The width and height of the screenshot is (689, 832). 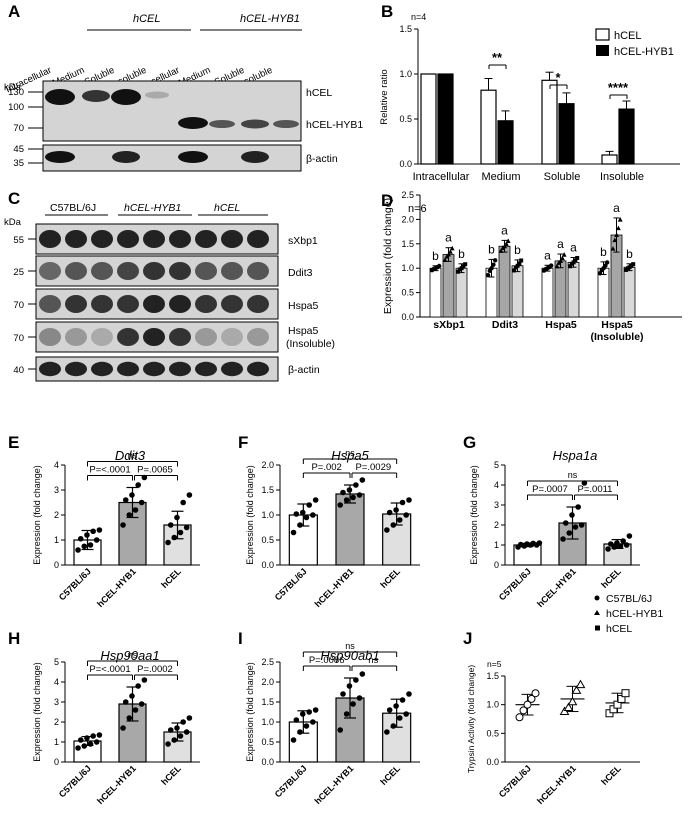 I want to click on panel-c-kda: kDa, so click(x=13, y=222).